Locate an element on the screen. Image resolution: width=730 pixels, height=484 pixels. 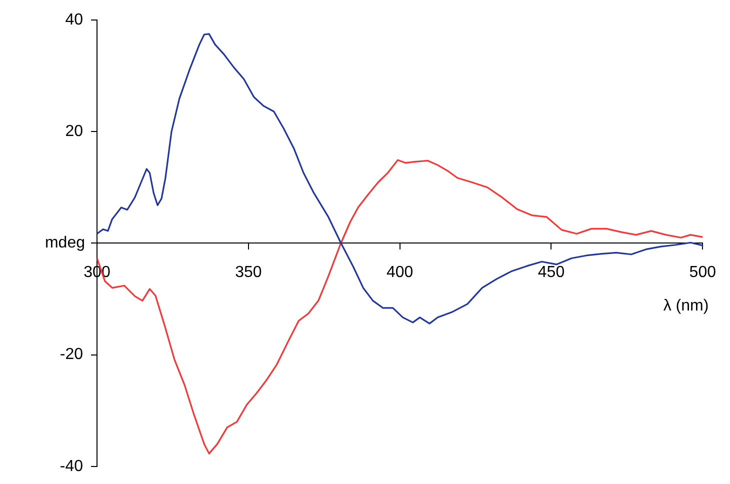
y-axis-title: mdeg is located at coordinates (64, 243).